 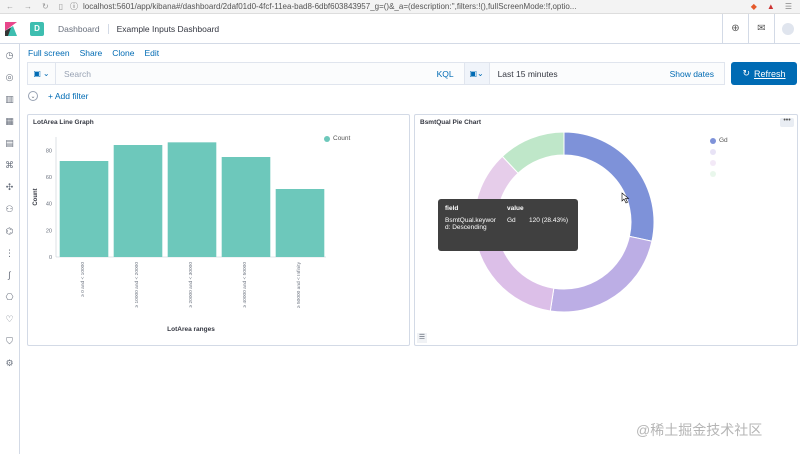 What do you see at coordinates (63, 122) in the screenshot?
I see `panel-title: LotArea Line Graph` at bounding box center [63, 122].